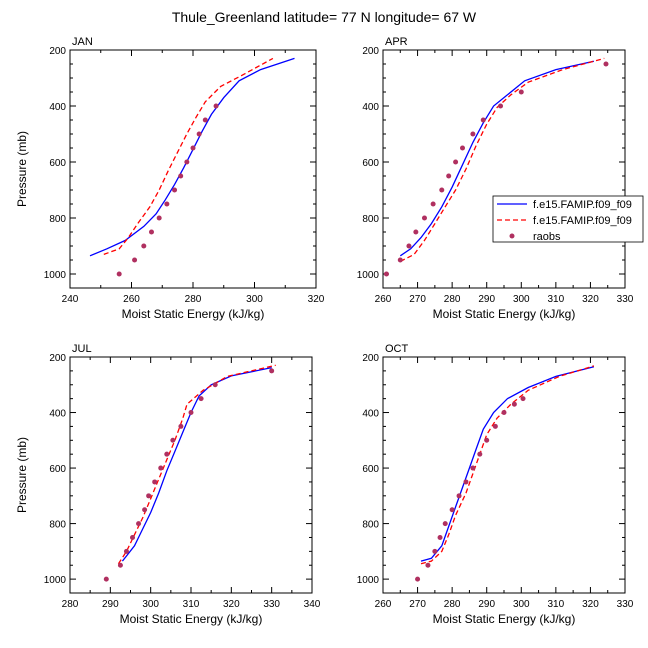 This screenshot has height=648, width=648. I want to click on legend-label: raobs, so click(547, 237).